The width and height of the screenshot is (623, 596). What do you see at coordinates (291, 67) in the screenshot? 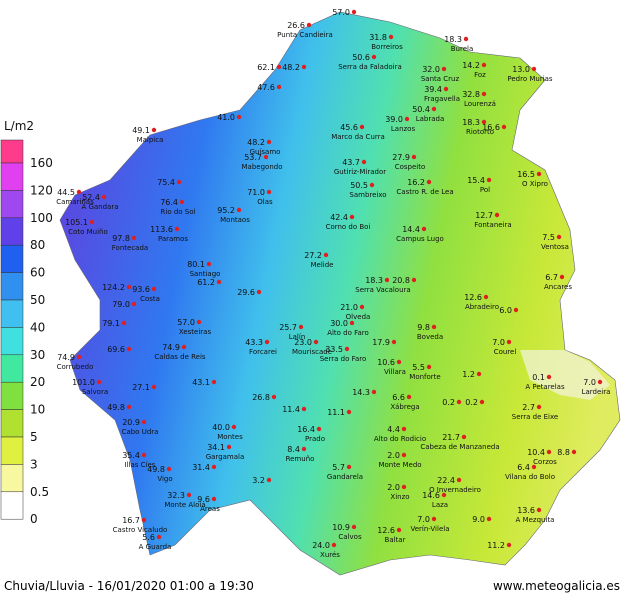
I see `station-value: 48.2` at bounding box center [291, 67].